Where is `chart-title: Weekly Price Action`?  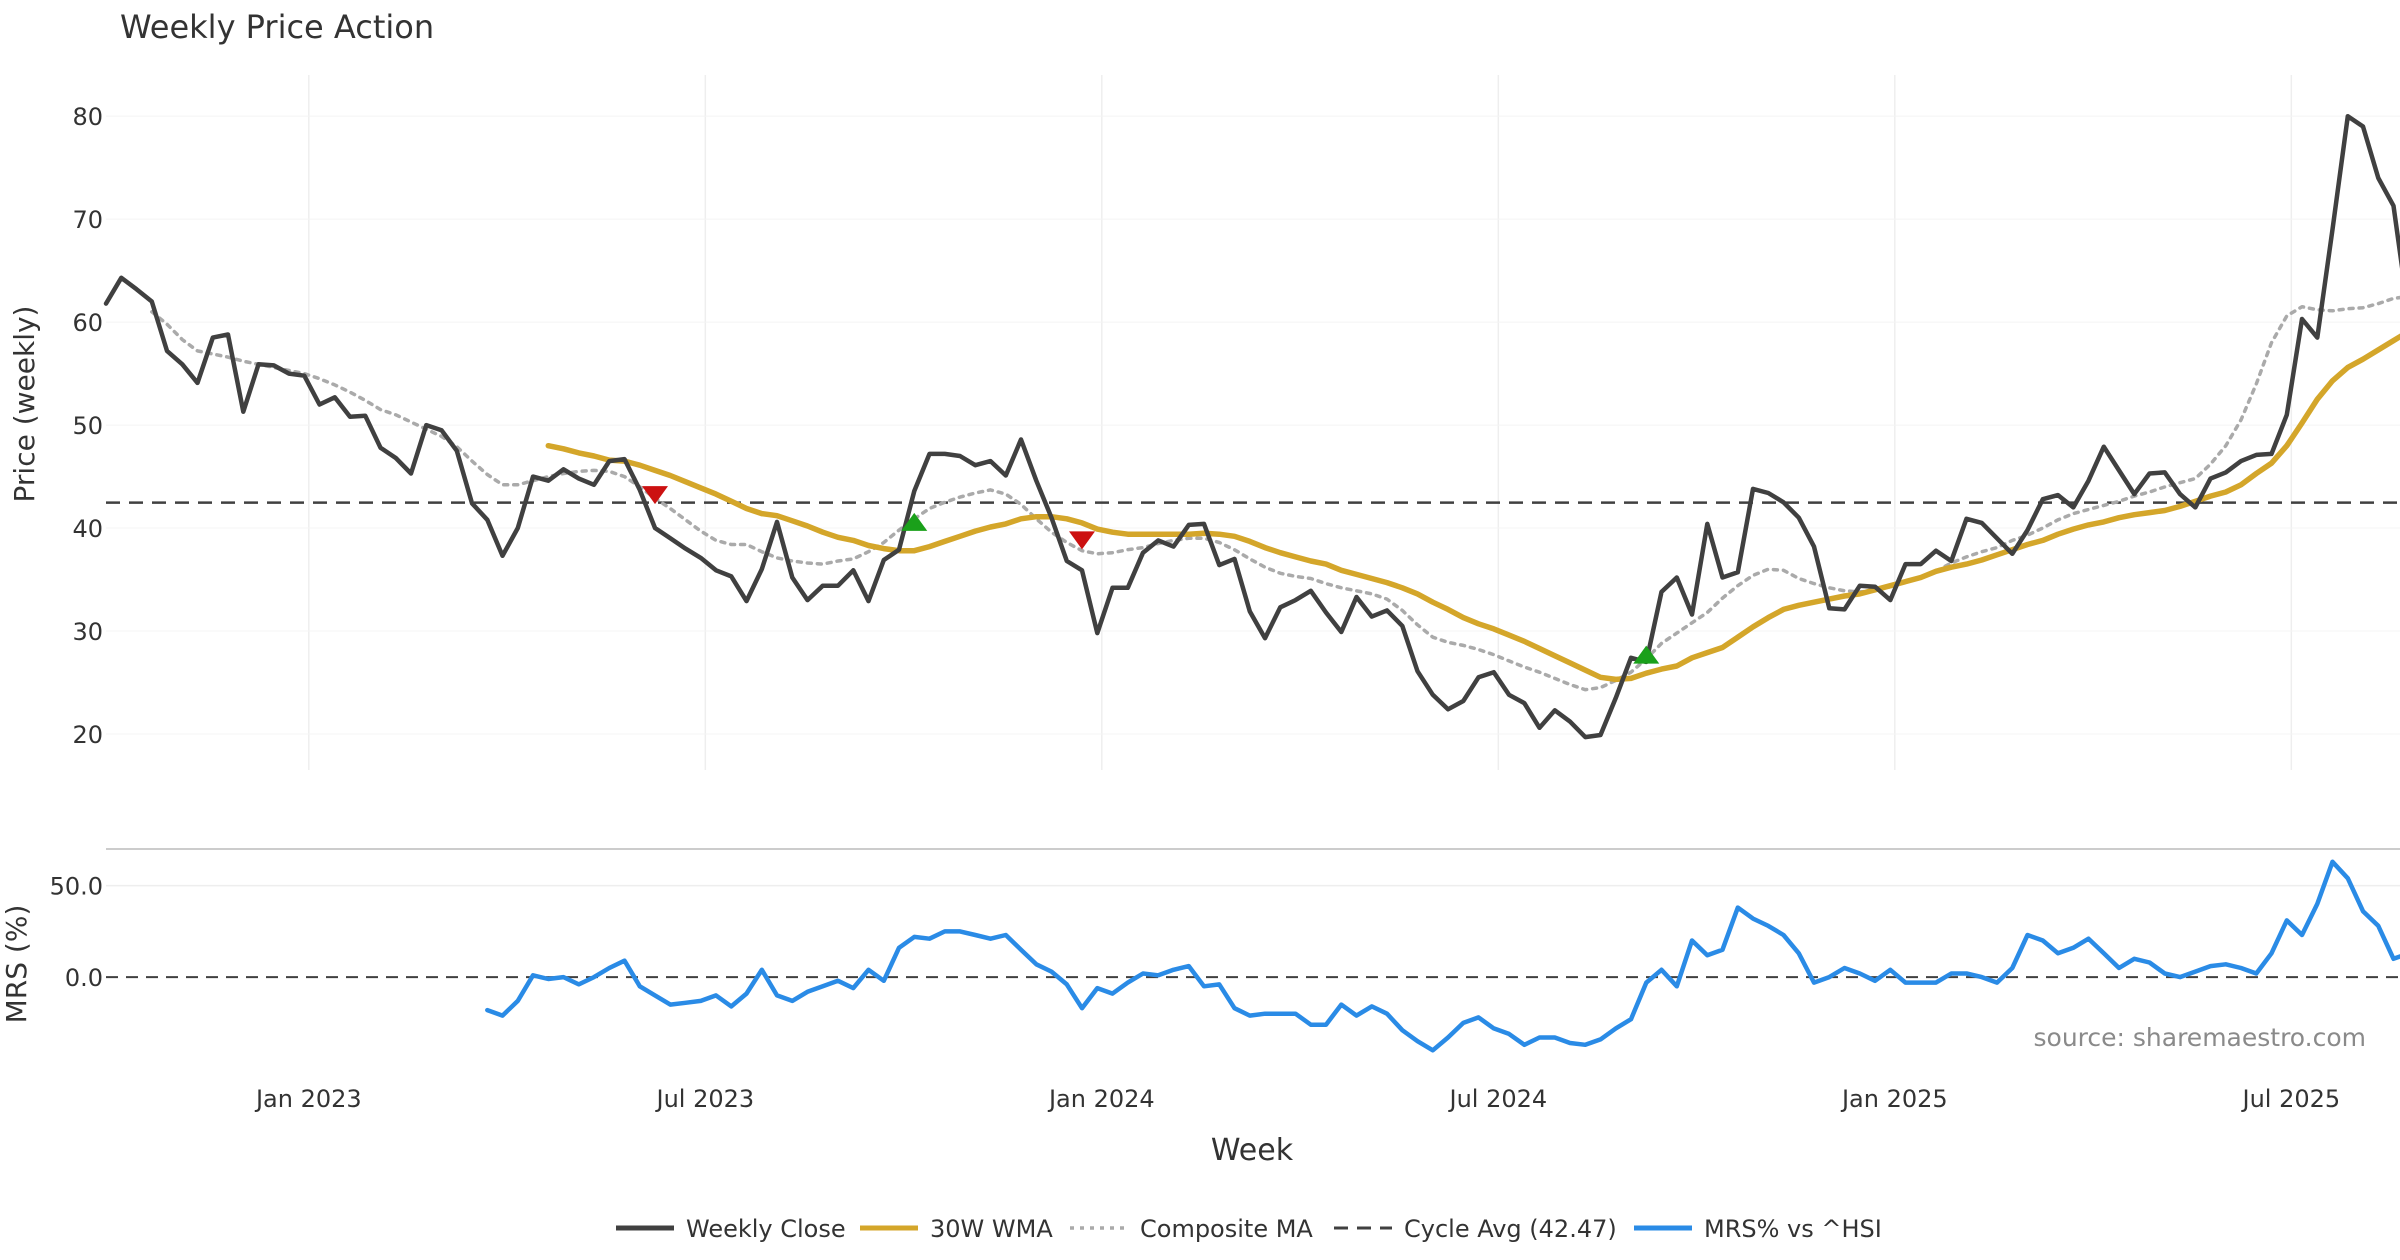 chart-title: Weekly Price Action is located at coordinates (277, 27).